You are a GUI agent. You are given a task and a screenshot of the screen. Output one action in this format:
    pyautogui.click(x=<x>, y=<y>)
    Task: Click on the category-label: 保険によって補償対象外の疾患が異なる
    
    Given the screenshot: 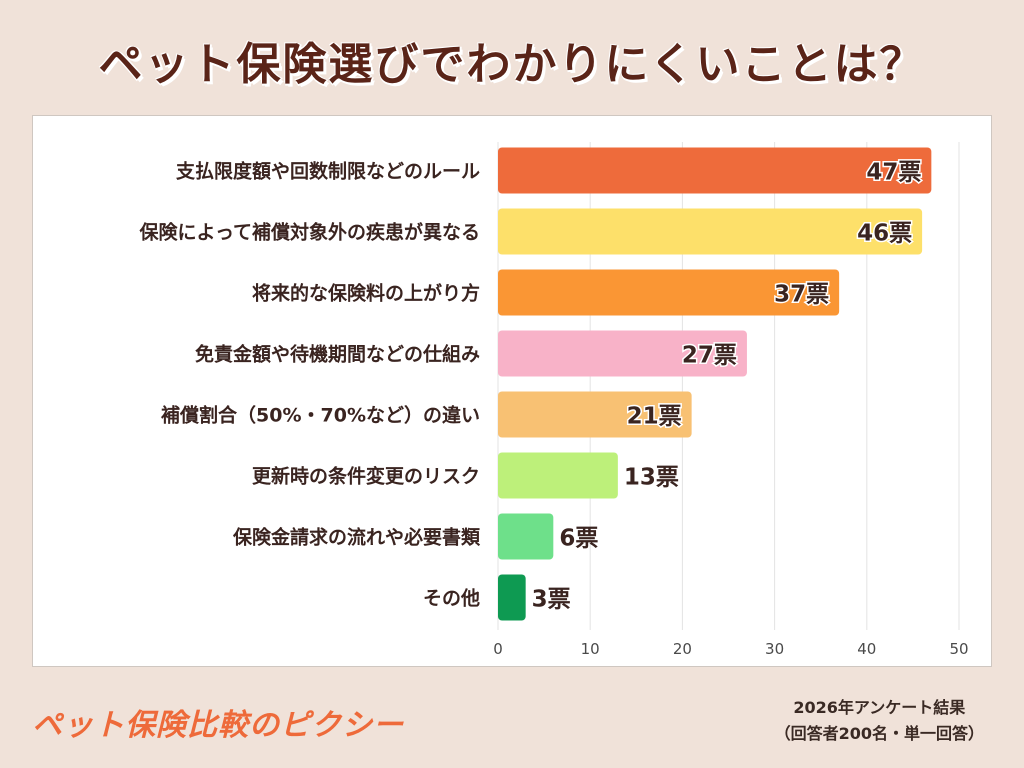 What is the action you would take?
    pyautogui.click(x=309, y=232)
    